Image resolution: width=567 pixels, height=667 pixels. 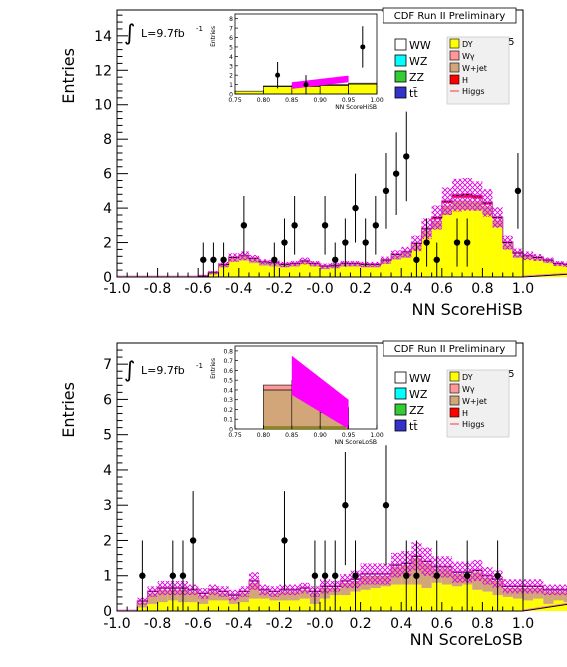 I want to click on inset-background, so click(x=296, y=64).